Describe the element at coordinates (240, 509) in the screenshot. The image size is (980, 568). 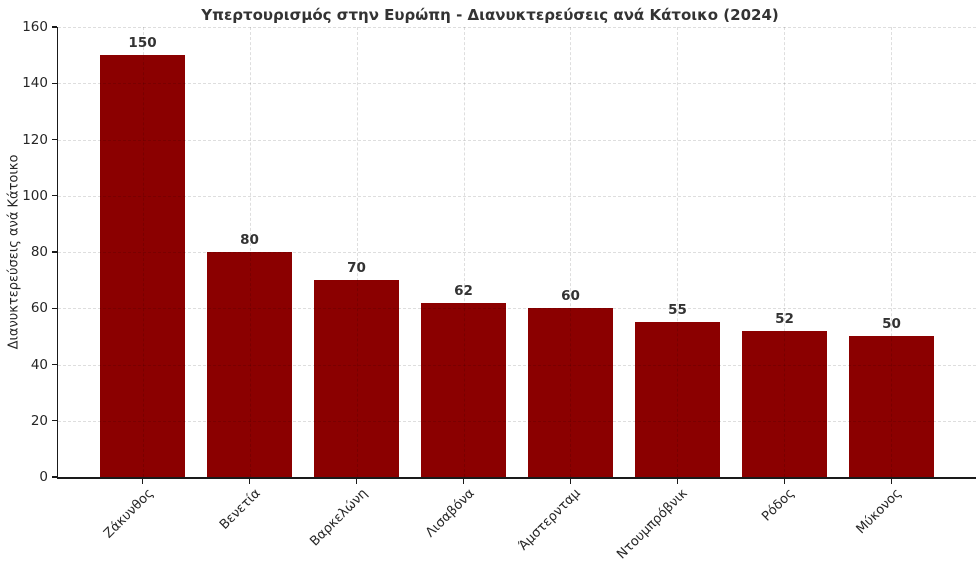
I see `x-tick-label: Βενετία` at that location.